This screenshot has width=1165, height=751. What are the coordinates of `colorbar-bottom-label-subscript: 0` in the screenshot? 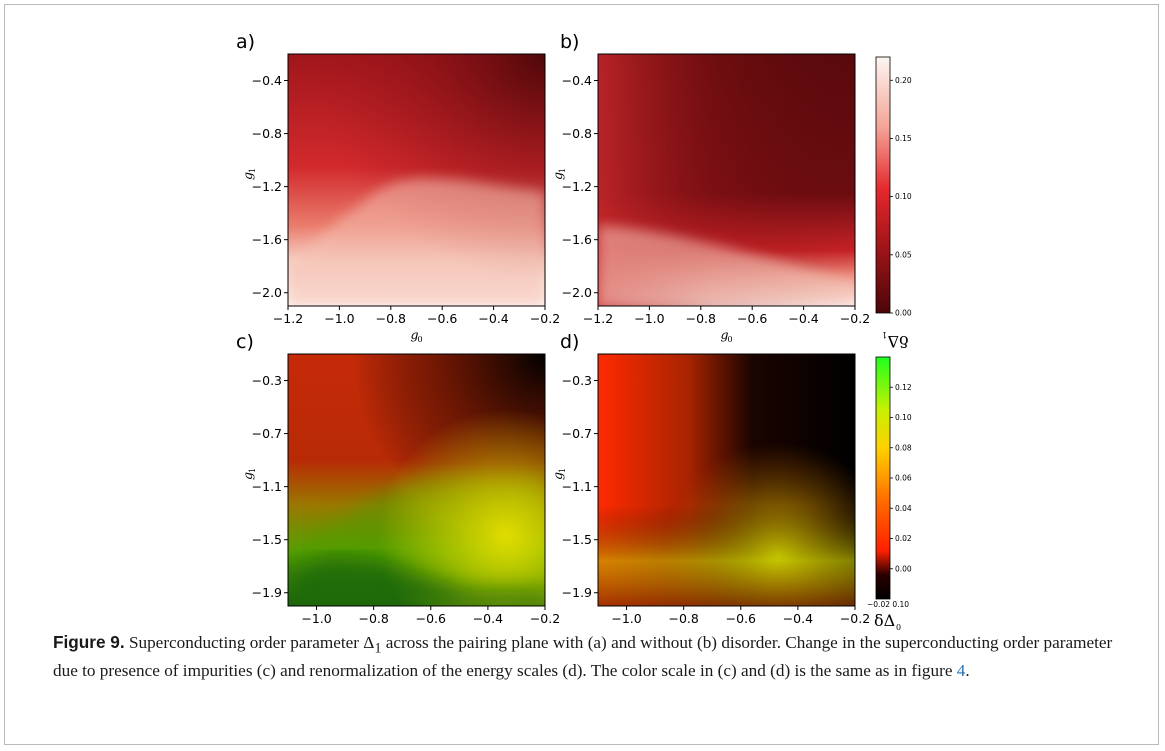 It's located at (898, 626).